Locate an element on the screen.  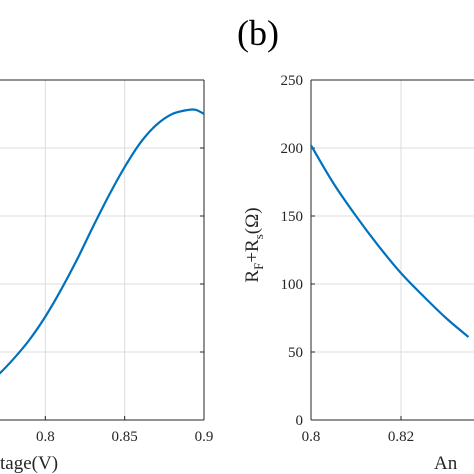
right-series-line is located at coordinates (390, 241).